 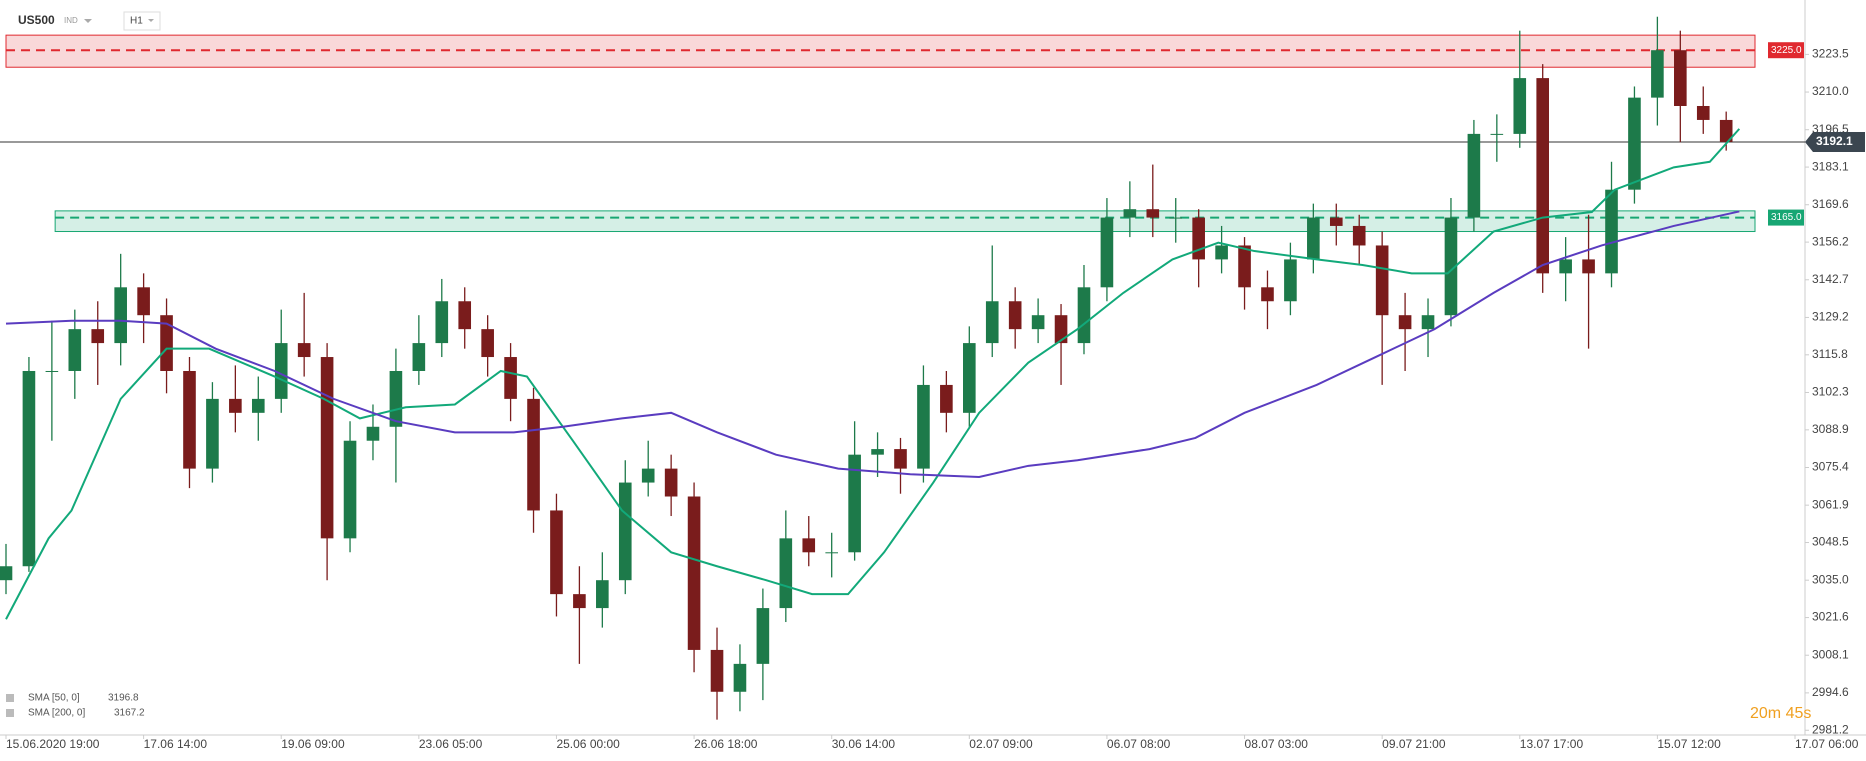 What do you see at coordinates (588, 744) in the screenshot?
I see `x-tick-label: 25.06 00:00` at bounding box center [588, 744].